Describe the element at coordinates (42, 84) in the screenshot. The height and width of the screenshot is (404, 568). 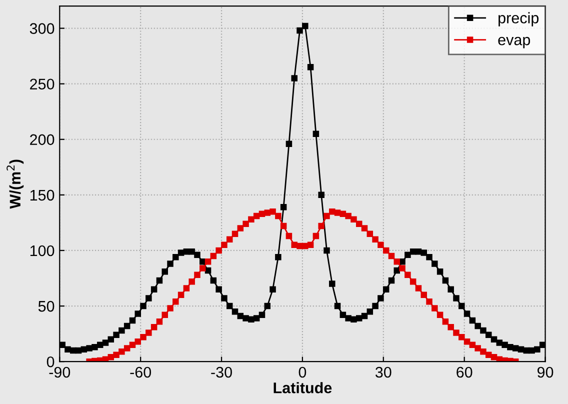
I see `y-tick-label: 250` at that location.